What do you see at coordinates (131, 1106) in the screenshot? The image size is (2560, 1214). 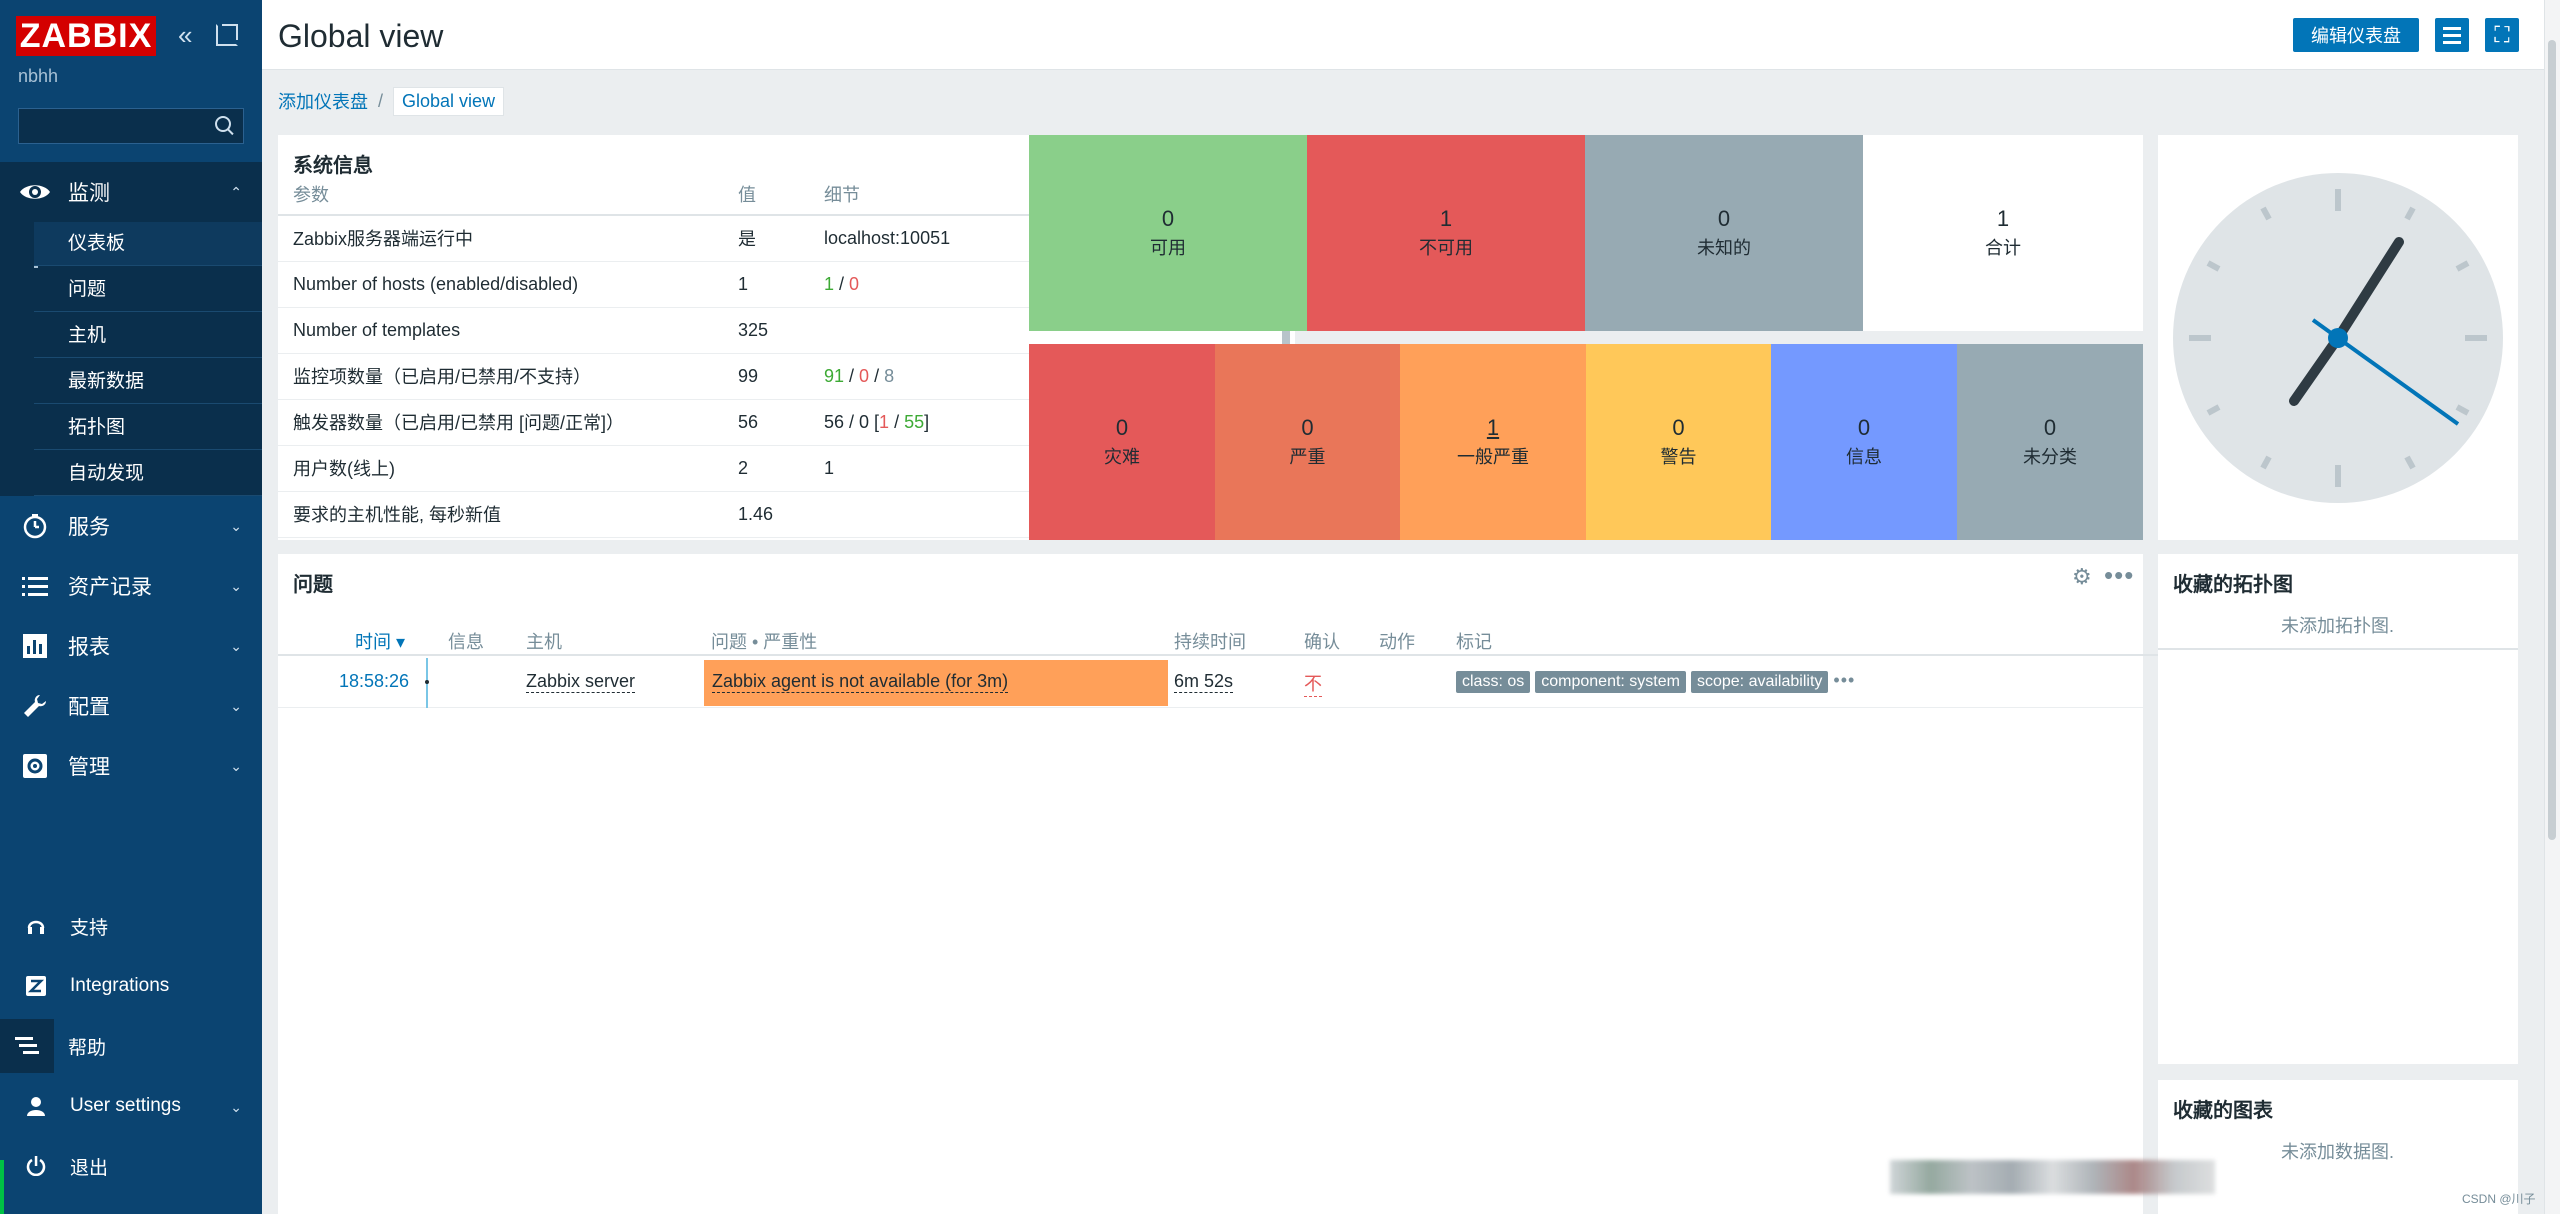 I see `nav-user-settings: User settings ⌄` at bounding box center [131, 1106].